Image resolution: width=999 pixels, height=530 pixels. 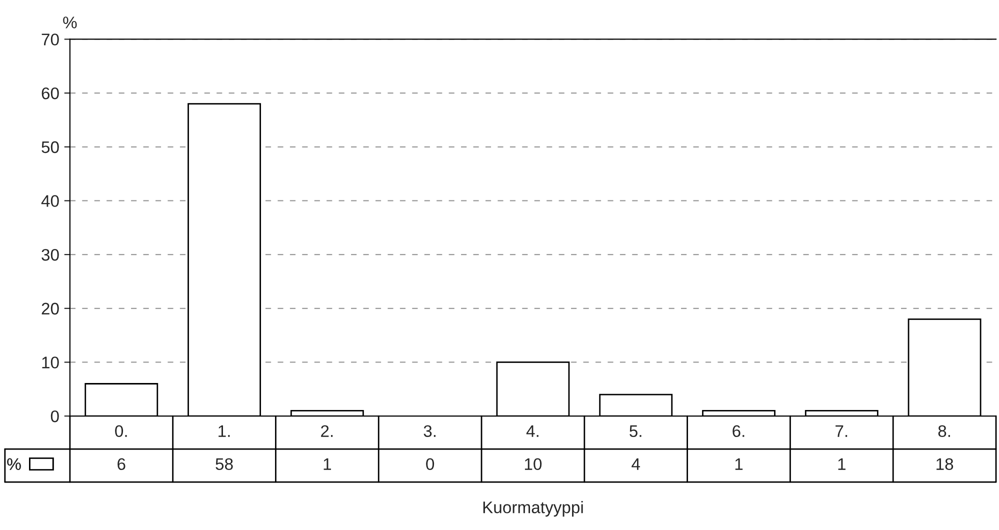 What do you see at coordinates (14, 464) in the screenshot?
I see `legend-label: %` at bounding box center [14, 464].